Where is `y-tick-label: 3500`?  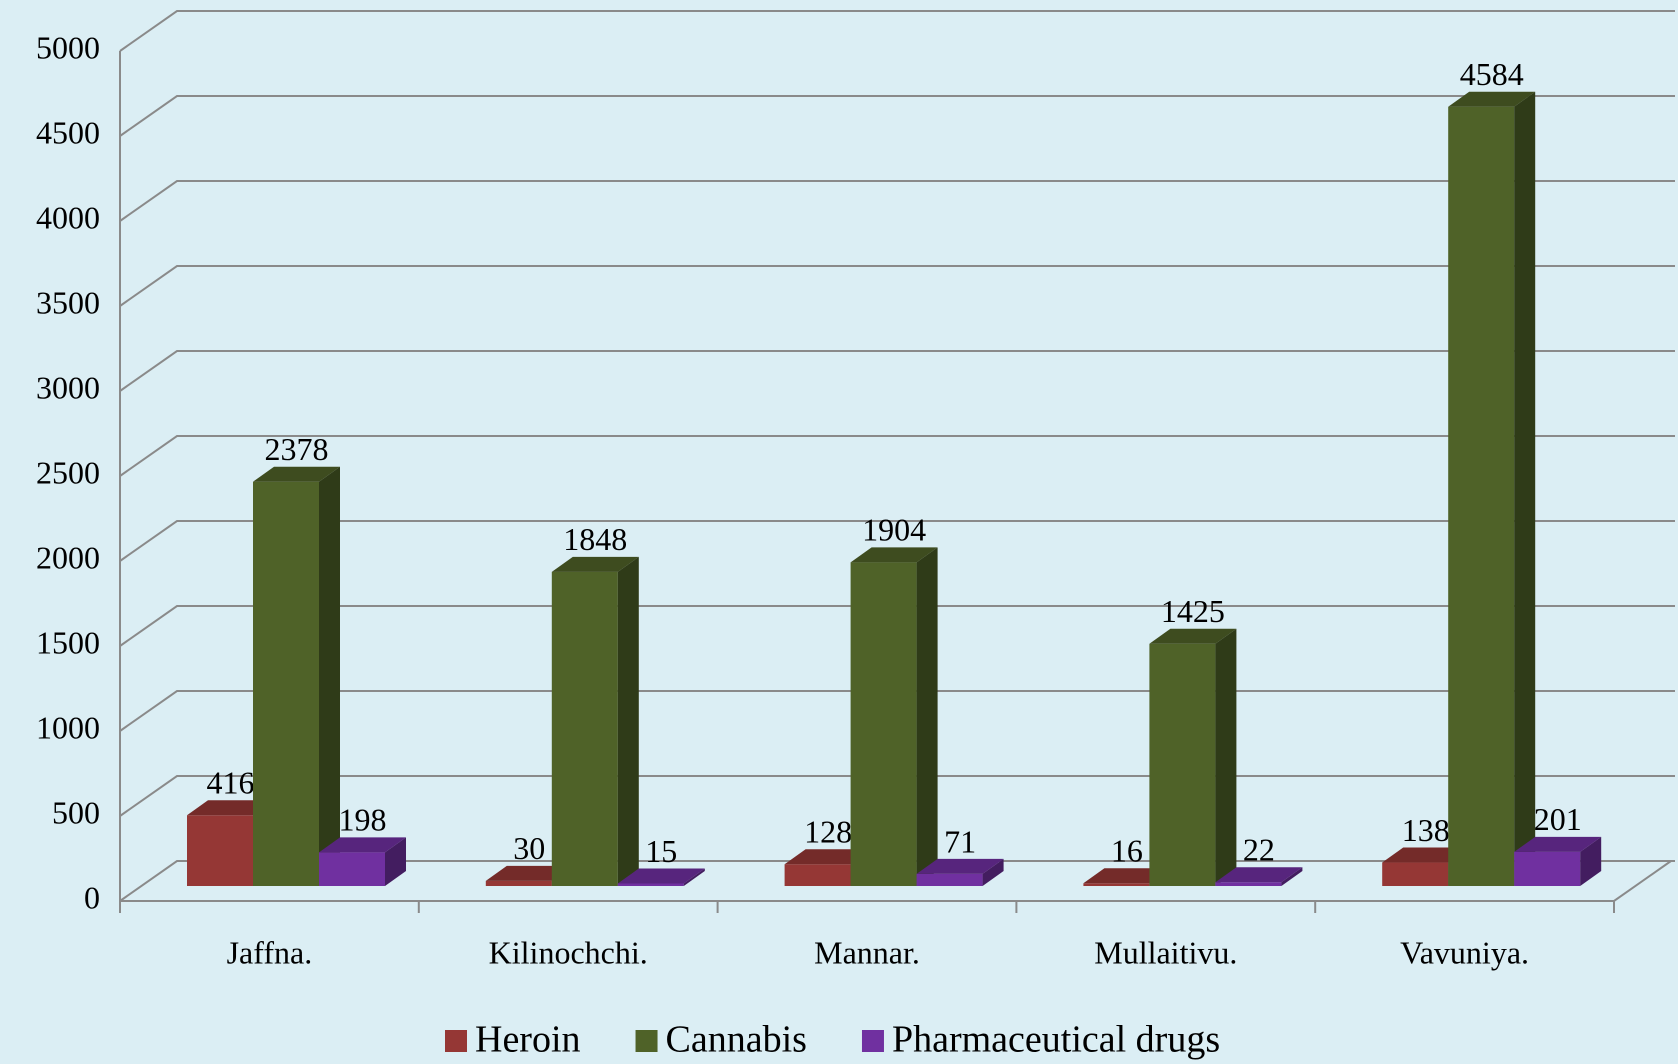
y-tick-label: 3500 is located at coordinates (68, 302).